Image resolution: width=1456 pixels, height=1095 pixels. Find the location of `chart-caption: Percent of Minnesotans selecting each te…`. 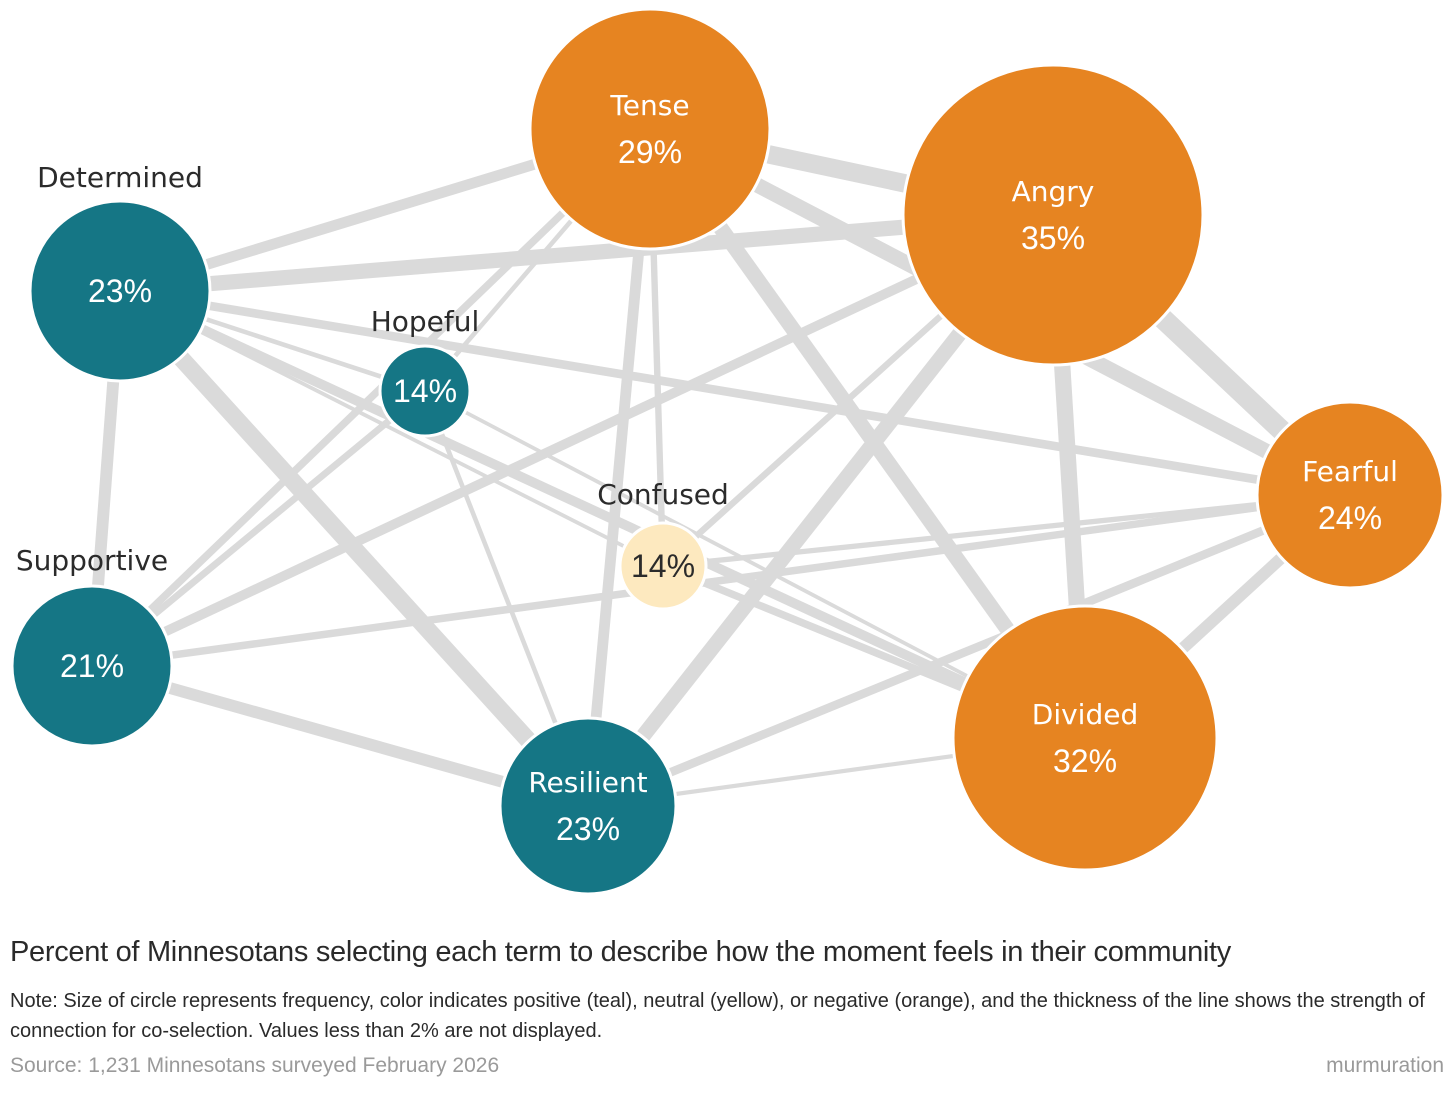

chart-caption: Percent of Minnesotans selecting each te… is located at coordinates (621, 952).